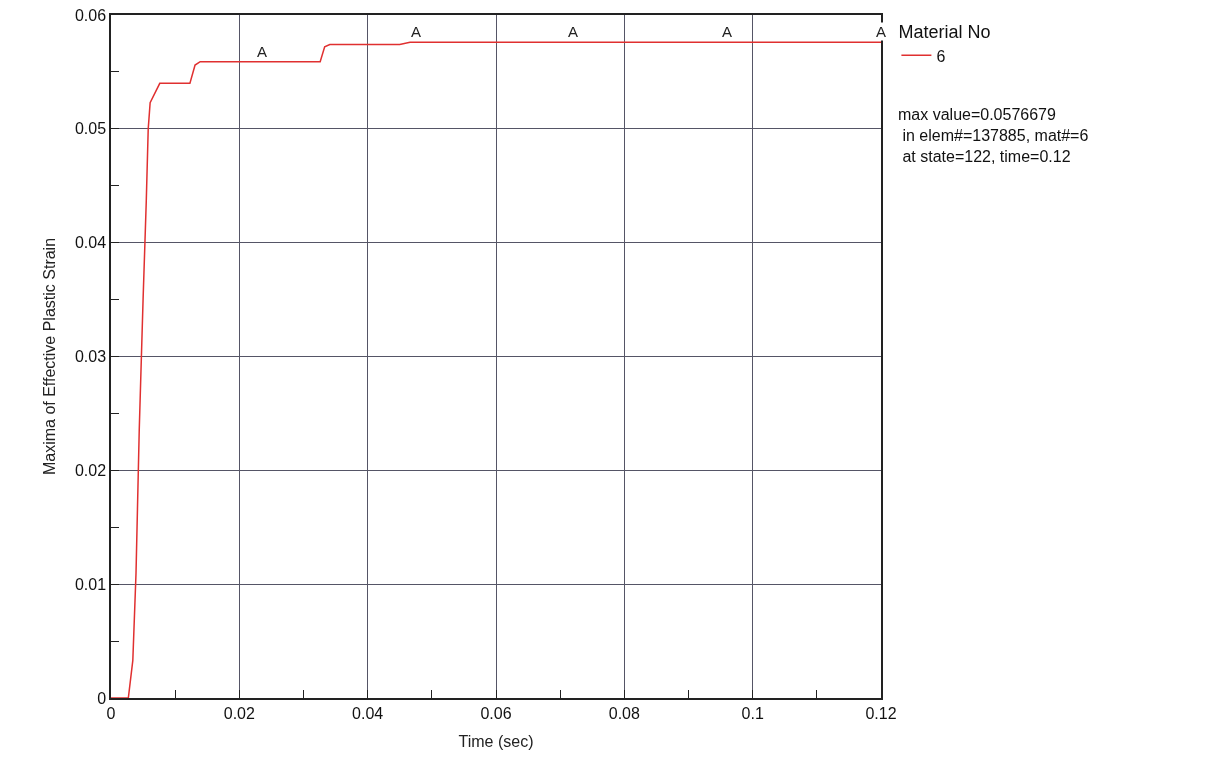  What do you see at coordinates (90, 243) in the screenshot?
I see `y-tick-label: 0.04` at bounding box center [90, 243].